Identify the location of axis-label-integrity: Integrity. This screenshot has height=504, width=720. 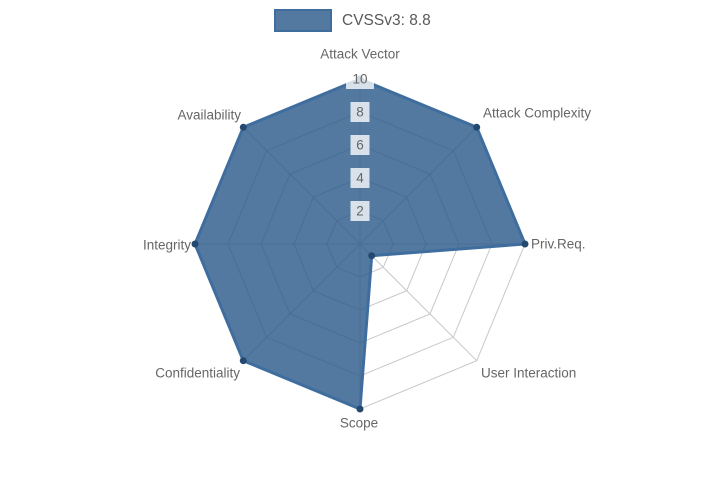
(167, 245).